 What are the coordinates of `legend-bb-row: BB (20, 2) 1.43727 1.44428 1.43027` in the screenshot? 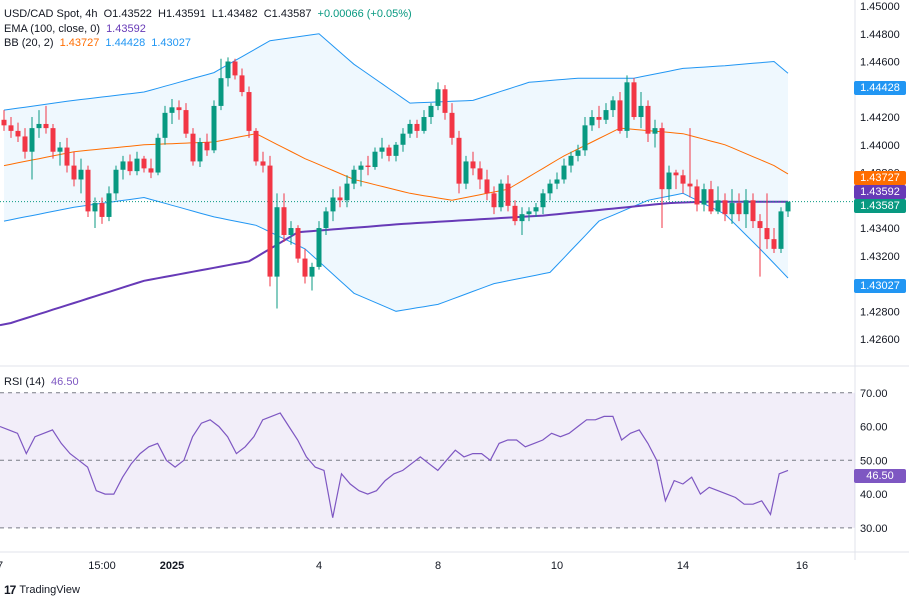 It's located at (99, 43).